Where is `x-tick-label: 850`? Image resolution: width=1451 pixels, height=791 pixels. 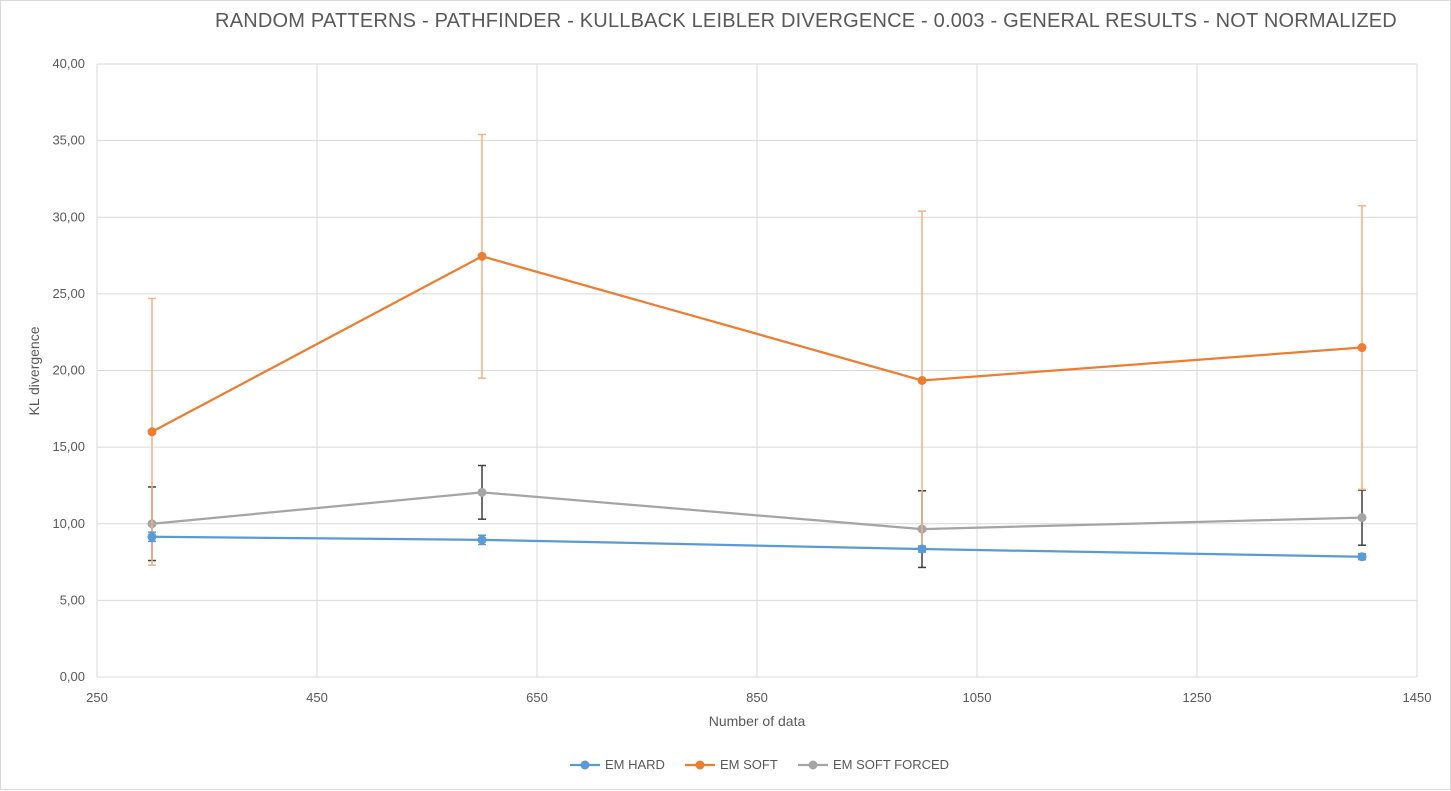 x-tick-label: 850 is located at coordinates (757, 697).